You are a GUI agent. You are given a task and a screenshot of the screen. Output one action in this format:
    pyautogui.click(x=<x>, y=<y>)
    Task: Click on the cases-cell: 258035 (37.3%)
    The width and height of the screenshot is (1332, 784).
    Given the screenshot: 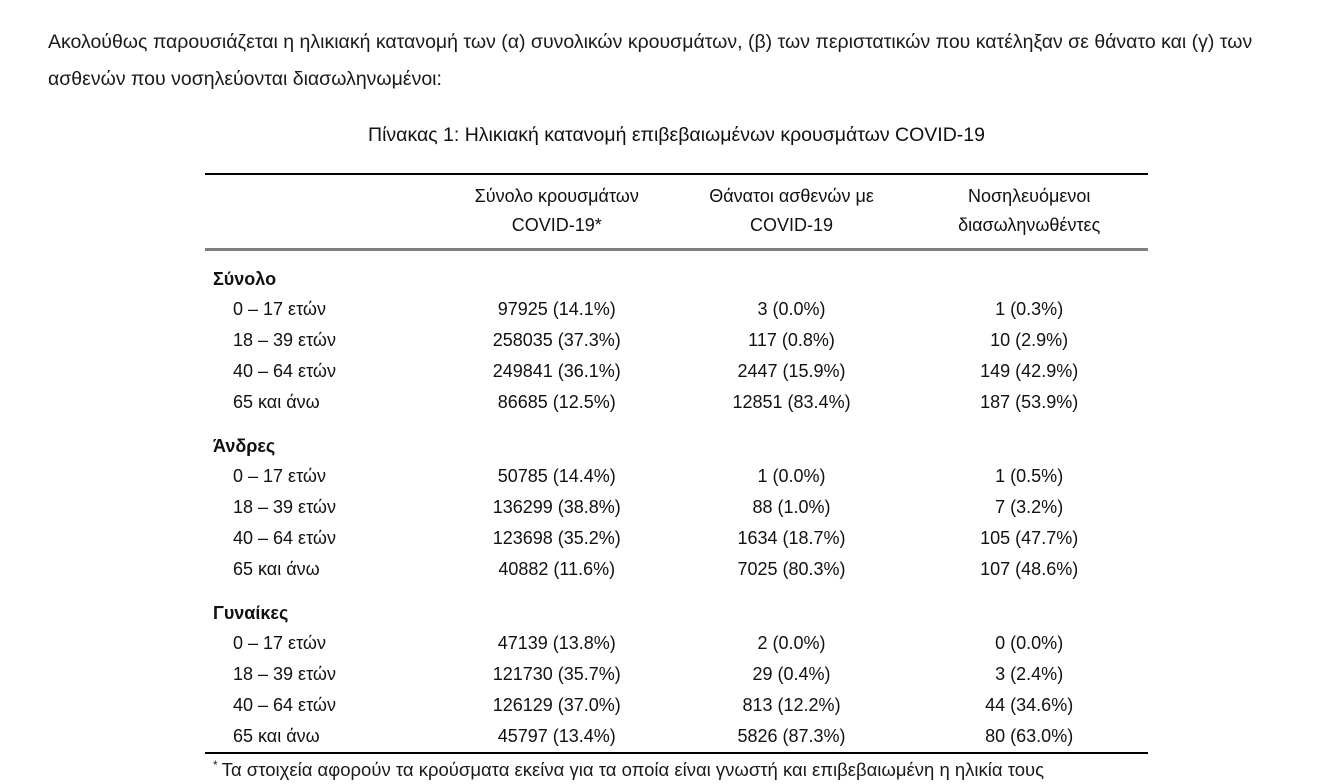 What is the action you would take?
    pyautogui.click(x=556, y=340)
    